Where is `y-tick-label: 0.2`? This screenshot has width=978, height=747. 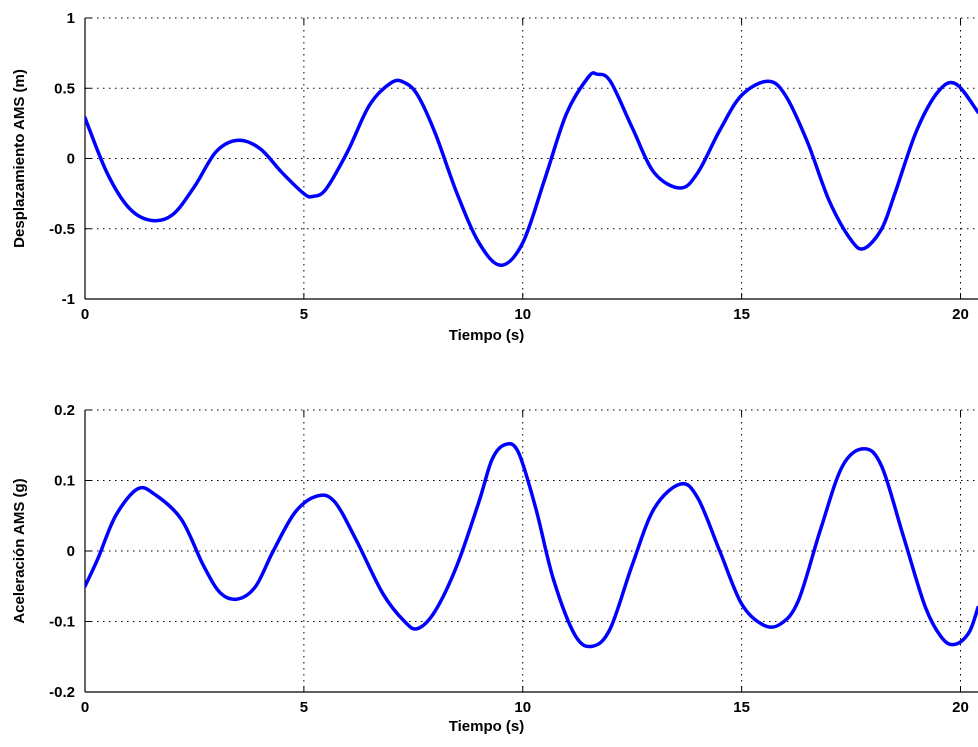 y-tick-label: 0.2 is located at coordinates (64, 410).